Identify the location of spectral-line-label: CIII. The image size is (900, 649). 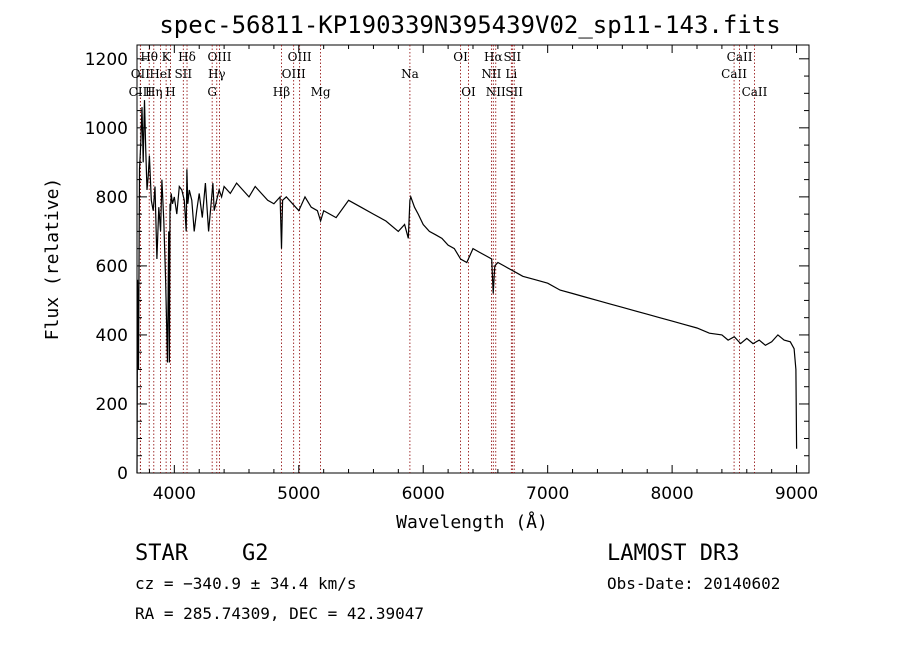
(141, 92).